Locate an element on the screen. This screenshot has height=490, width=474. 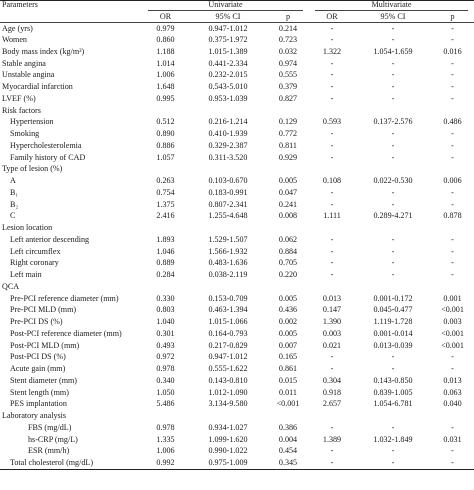
table-row: Women 0.860 0.375-1.972 0.723 - - - is located at coordinates (237, 40).